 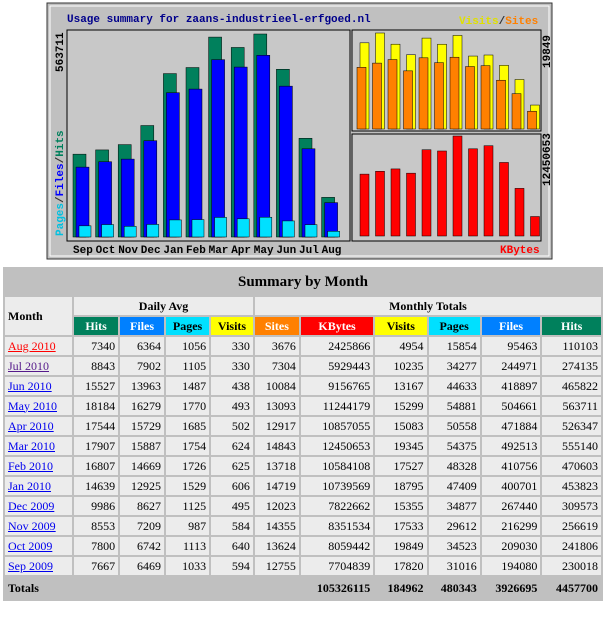 I want to click on cell: 14669, so click(x=142, y=466).